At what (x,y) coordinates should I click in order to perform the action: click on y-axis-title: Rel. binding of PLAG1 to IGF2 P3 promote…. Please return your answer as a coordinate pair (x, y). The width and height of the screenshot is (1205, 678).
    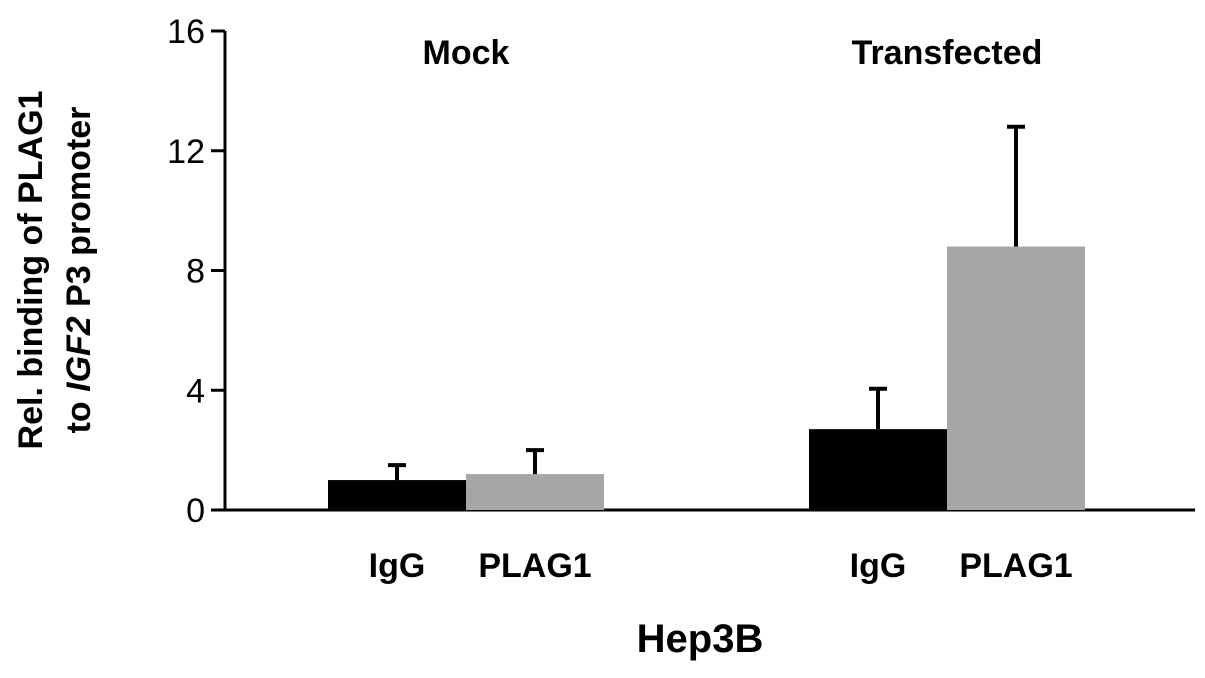
    Looking at the image, I should click on (55, 270).